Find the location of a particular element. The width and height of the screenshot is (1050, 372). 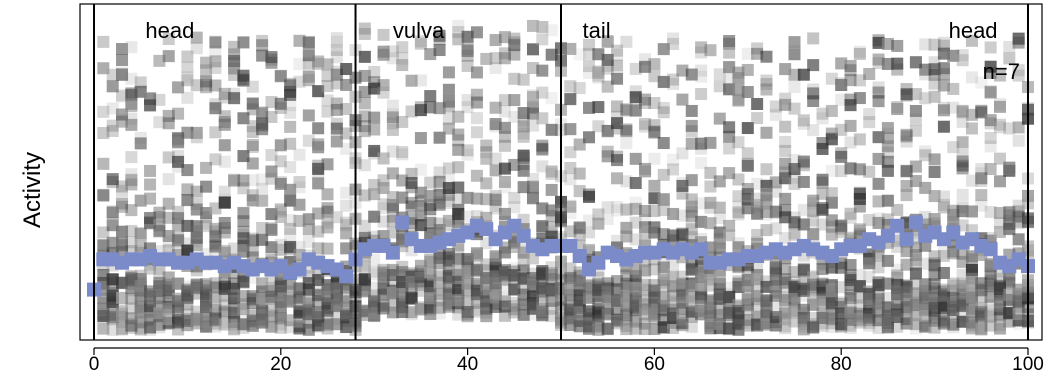

region-label: head is located at coordinates (973, 30).